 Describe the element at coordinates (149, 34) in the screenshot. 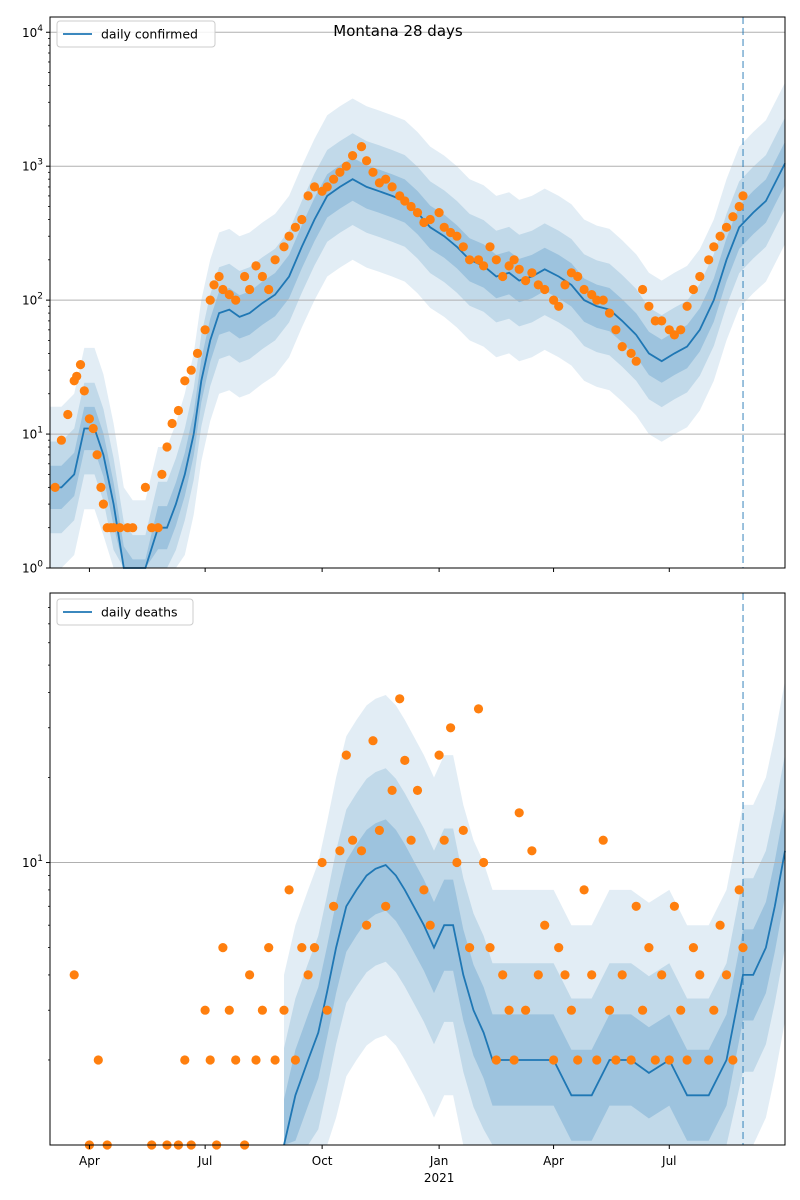

I see `confirmed-legend-label: daily confirmed` at that location.